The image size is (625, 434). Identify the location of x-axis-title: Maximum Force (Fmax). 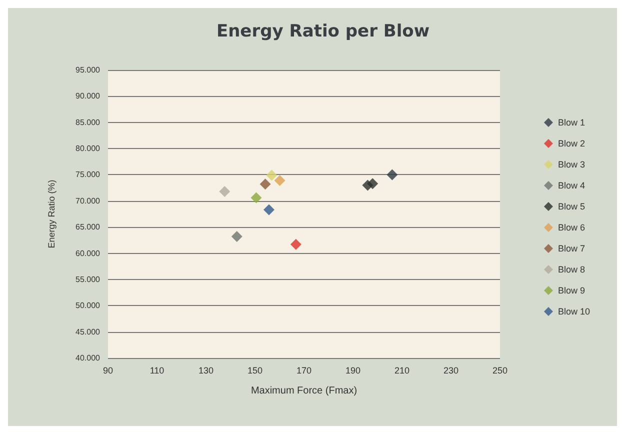
(304, 391).